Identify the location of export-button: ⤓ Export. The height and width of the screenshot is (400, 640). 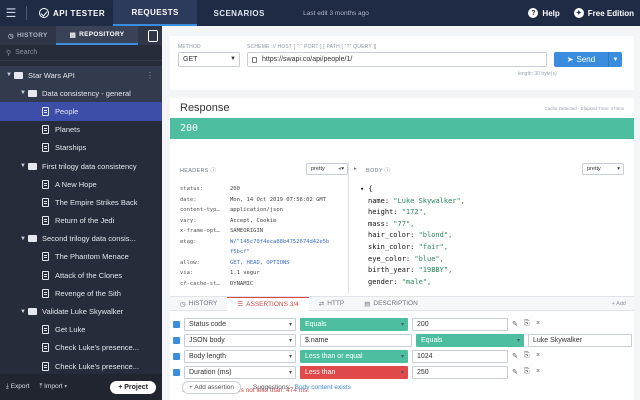
(18, 386).